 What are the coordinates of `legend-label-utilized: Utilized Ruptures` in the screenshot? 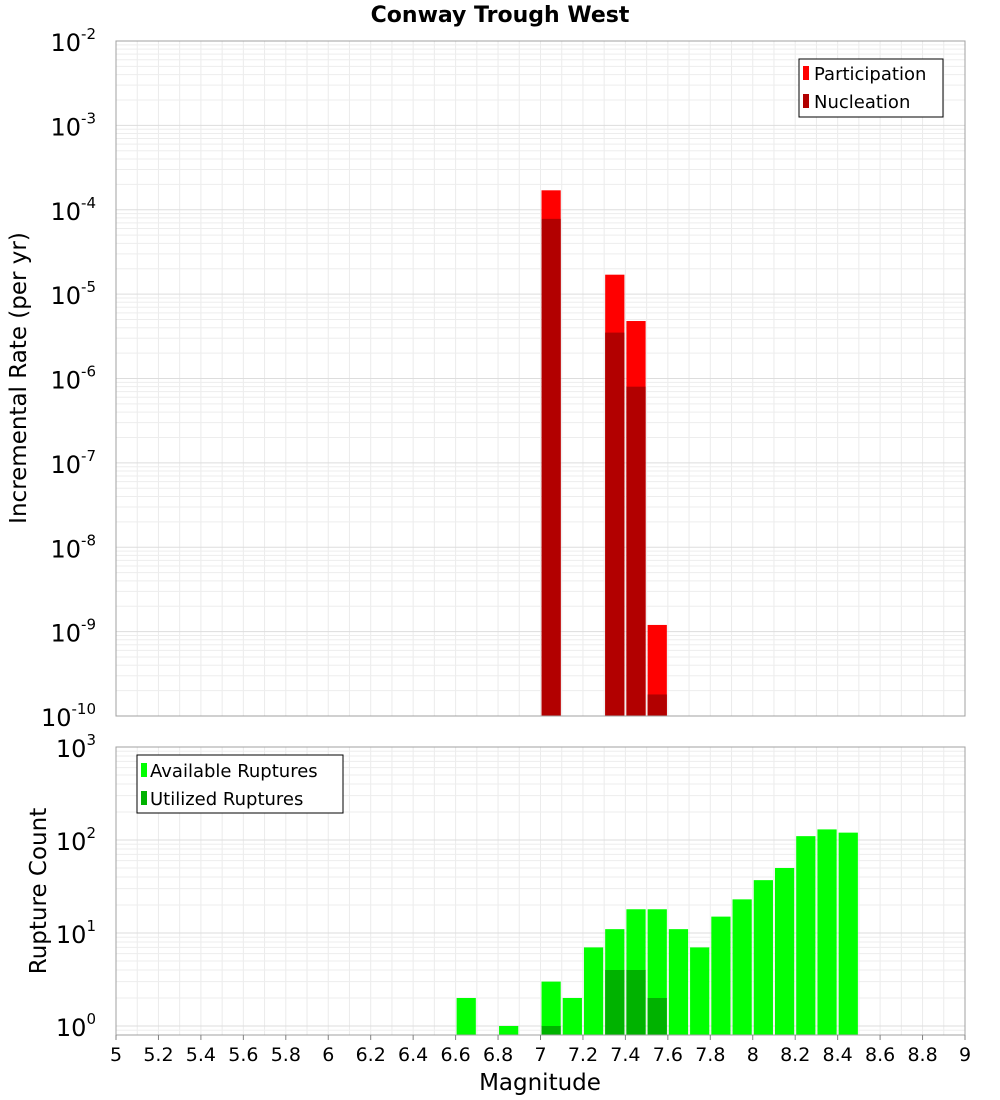 It's located at (226, 799).